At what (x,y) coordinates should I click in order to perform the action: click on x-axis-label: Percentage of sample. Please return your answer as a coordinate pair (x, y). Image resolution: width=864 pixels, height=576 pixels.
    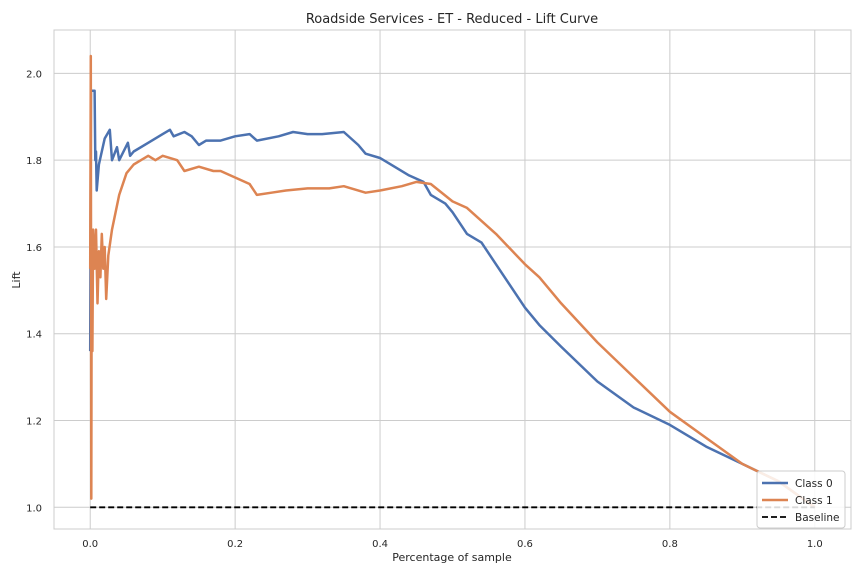
    Looking at the image, I should click on (452, 557).